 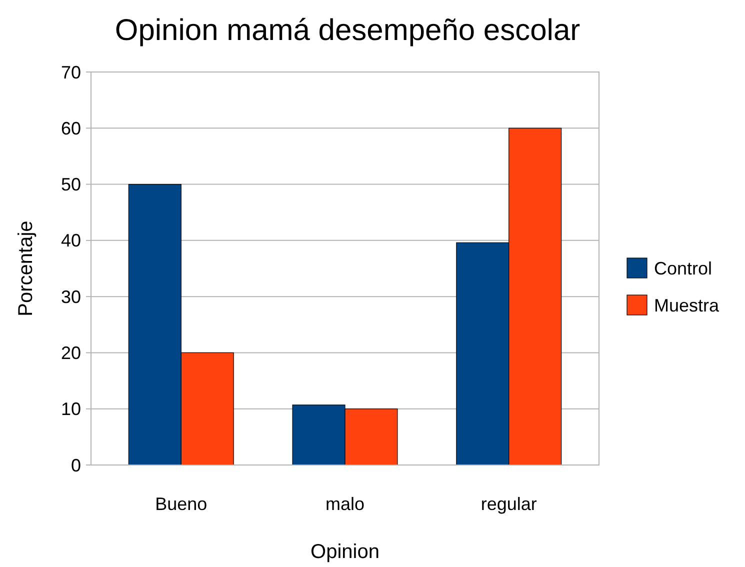 What do you see at coordinates (70, 240) in the screenshot?
I see `y-tick-label: 40` at bounding box center [70, 240].